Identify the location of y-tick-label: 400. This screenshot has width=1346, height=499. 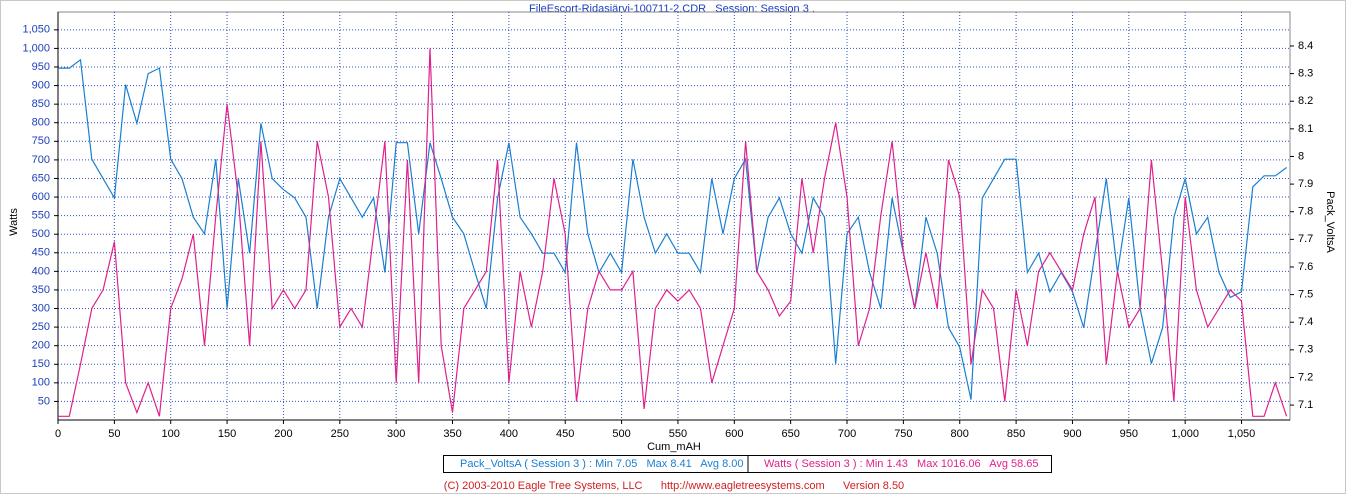
(41, 271).